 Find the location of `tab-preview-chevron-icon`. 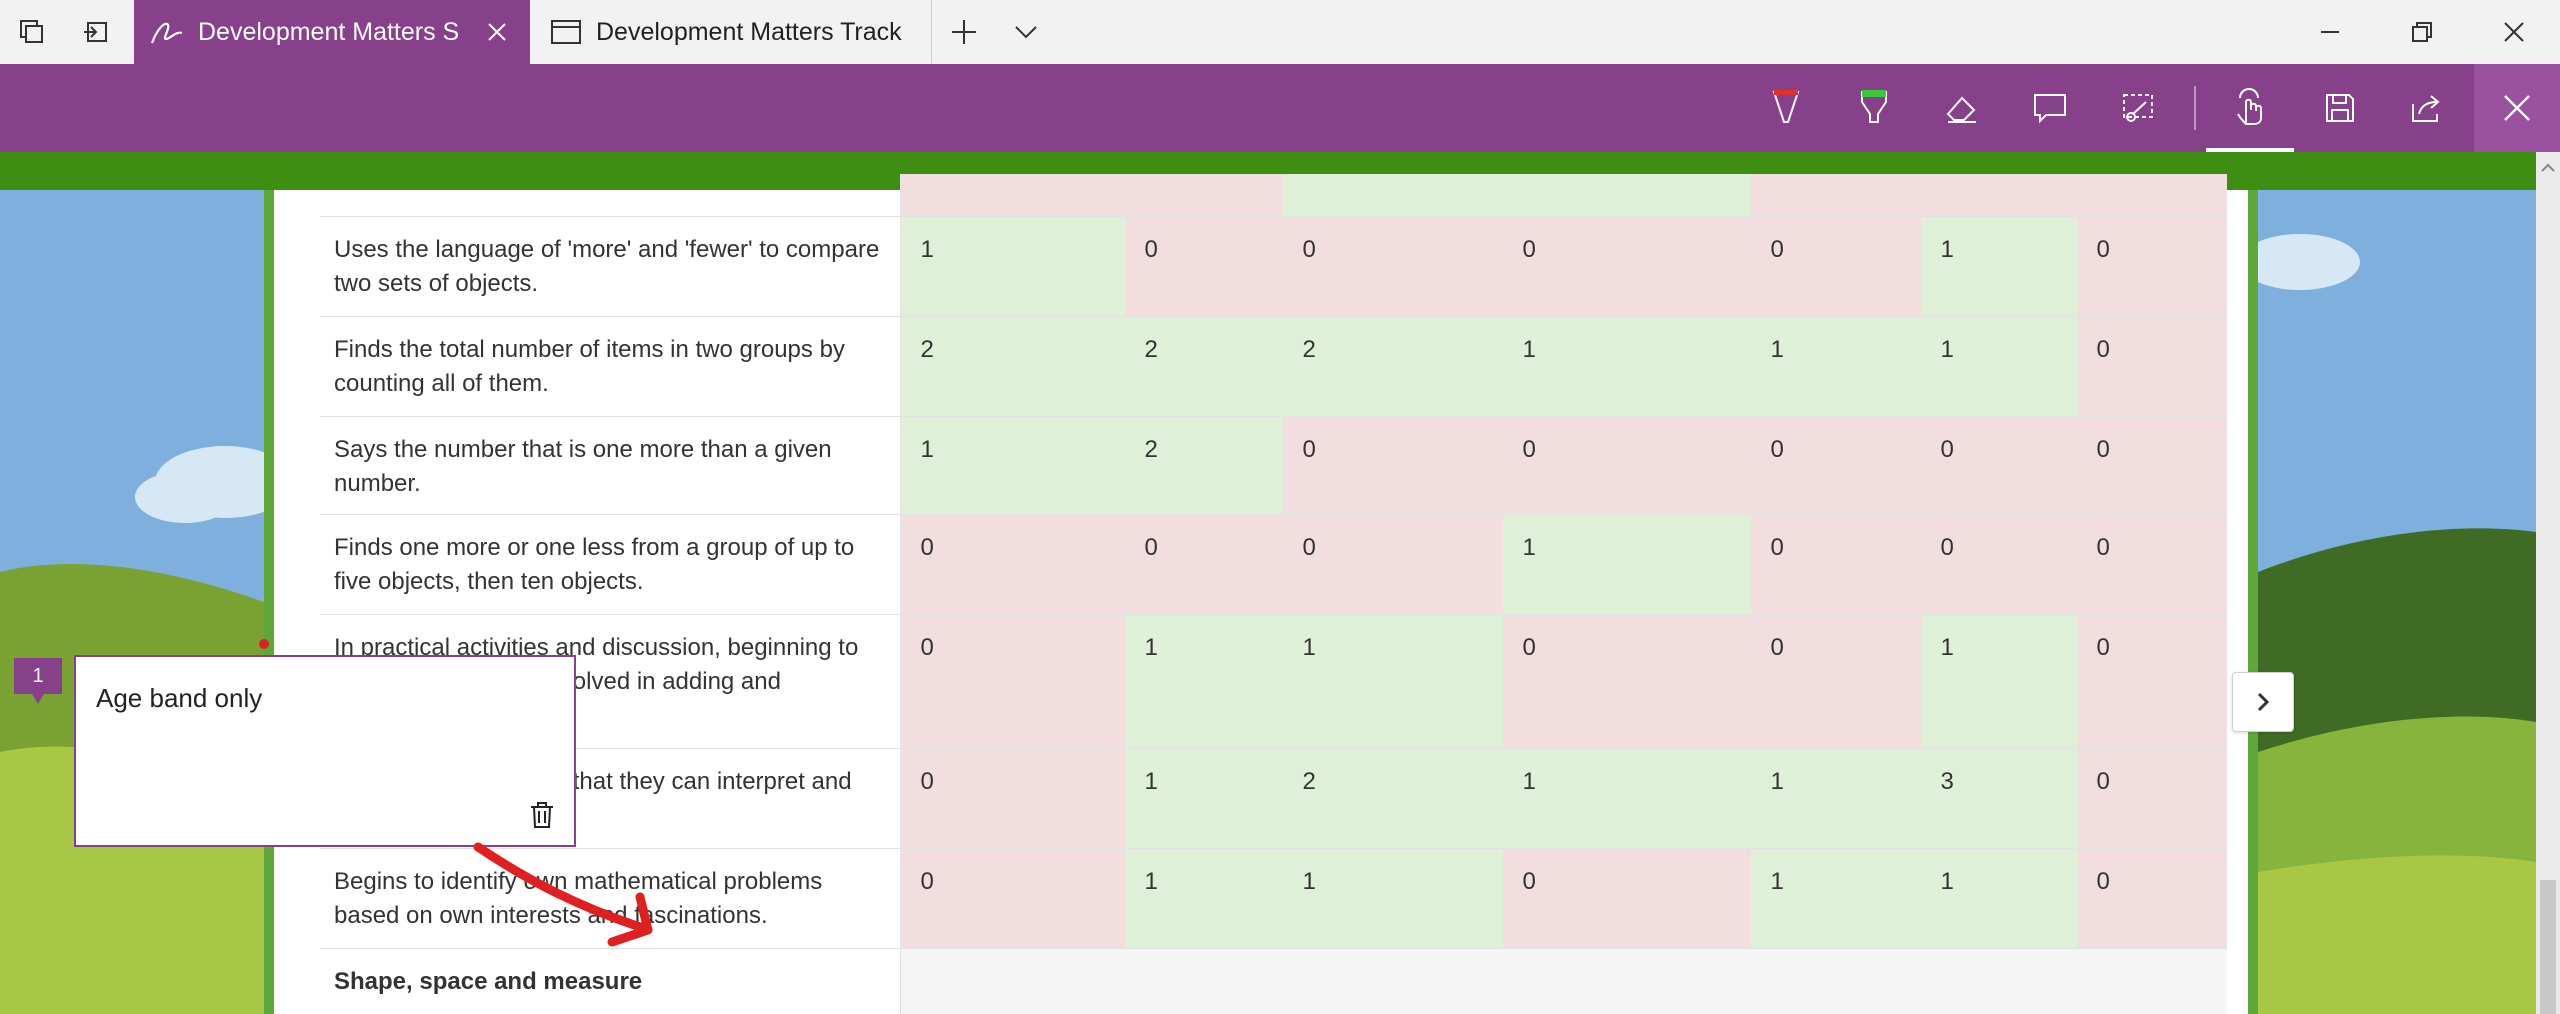

tab-preview-chevron-icon is located at coordinates (1026, 32).